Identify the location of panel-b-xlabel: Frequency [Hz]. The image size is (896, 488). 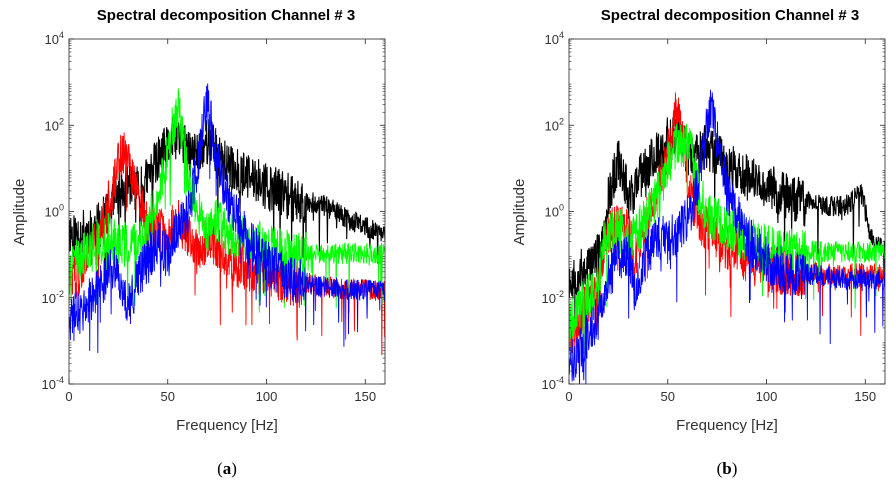
(727, 425).